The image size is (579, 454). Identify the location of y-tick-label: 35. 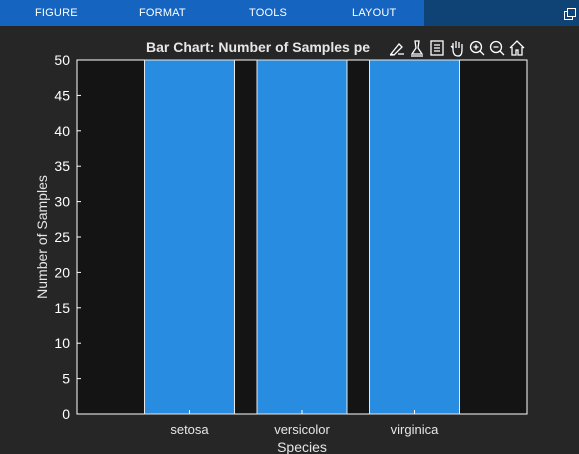
(62, 166).